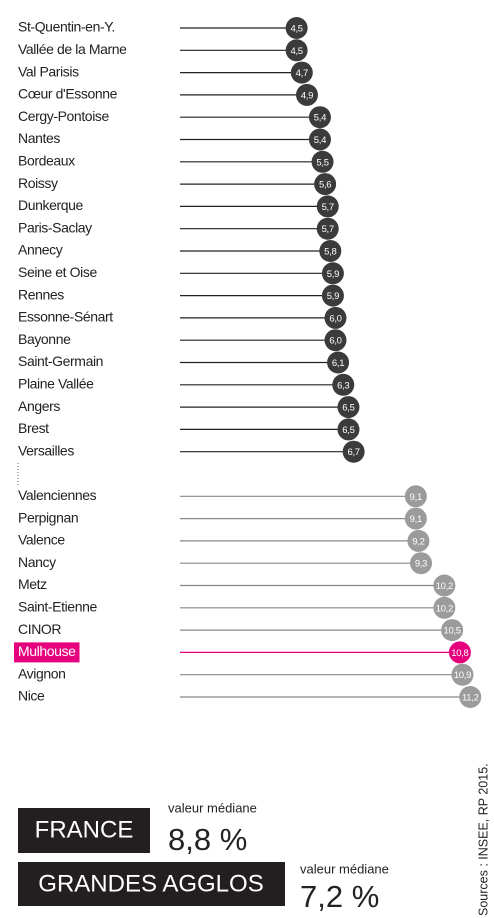  I want to click on value-label: 5,5, so click(322, 162).